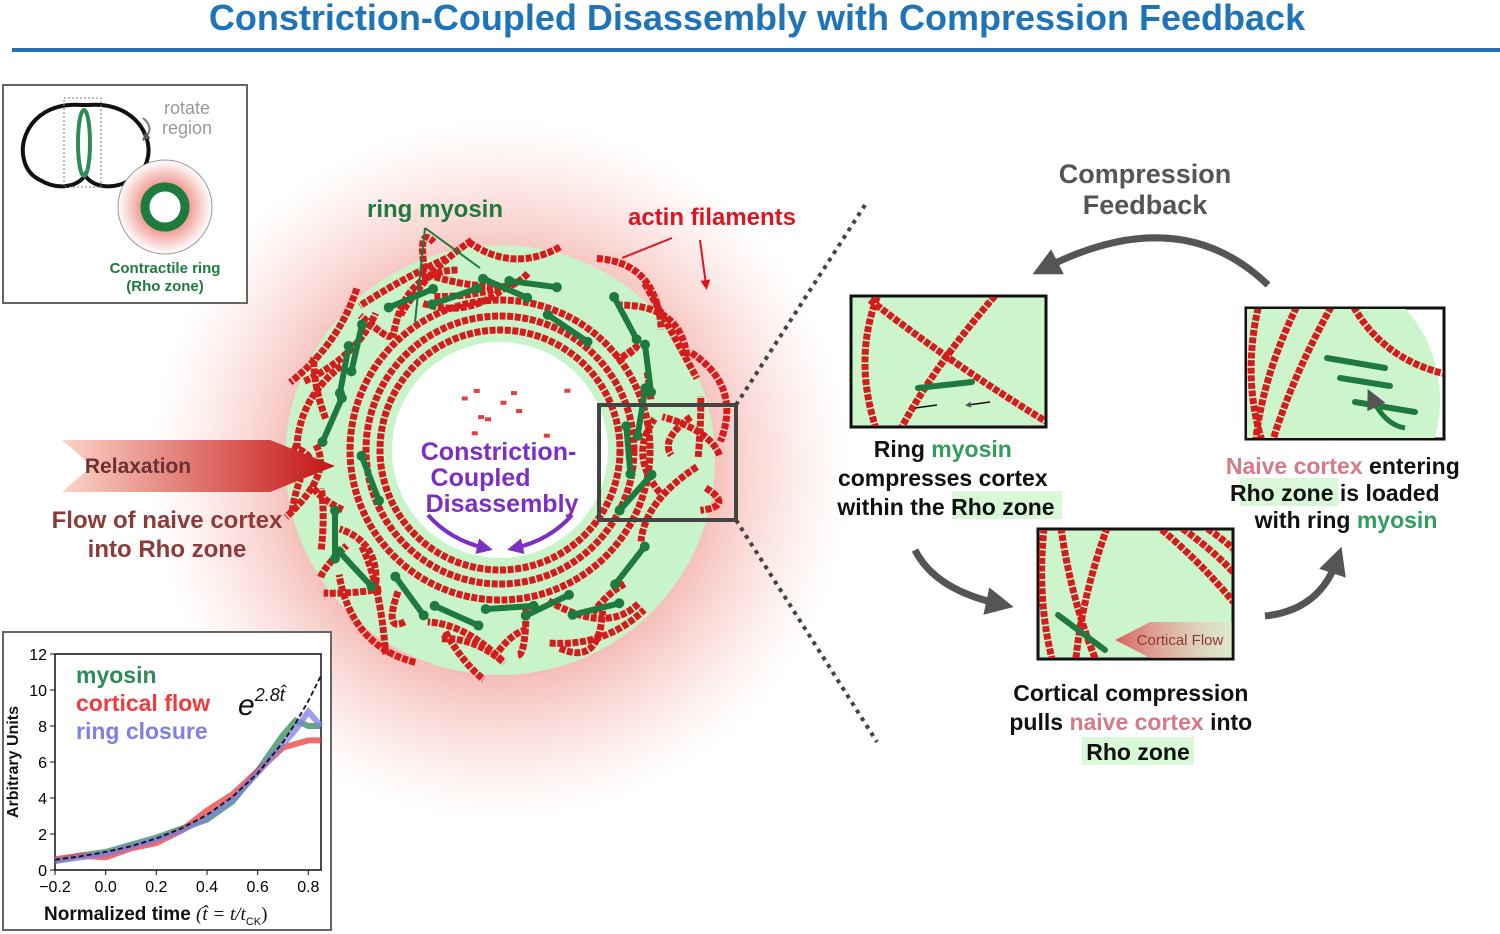  Describe the element at coordinates (84, 143) in the screenshot. I see `ring-side` at that location.